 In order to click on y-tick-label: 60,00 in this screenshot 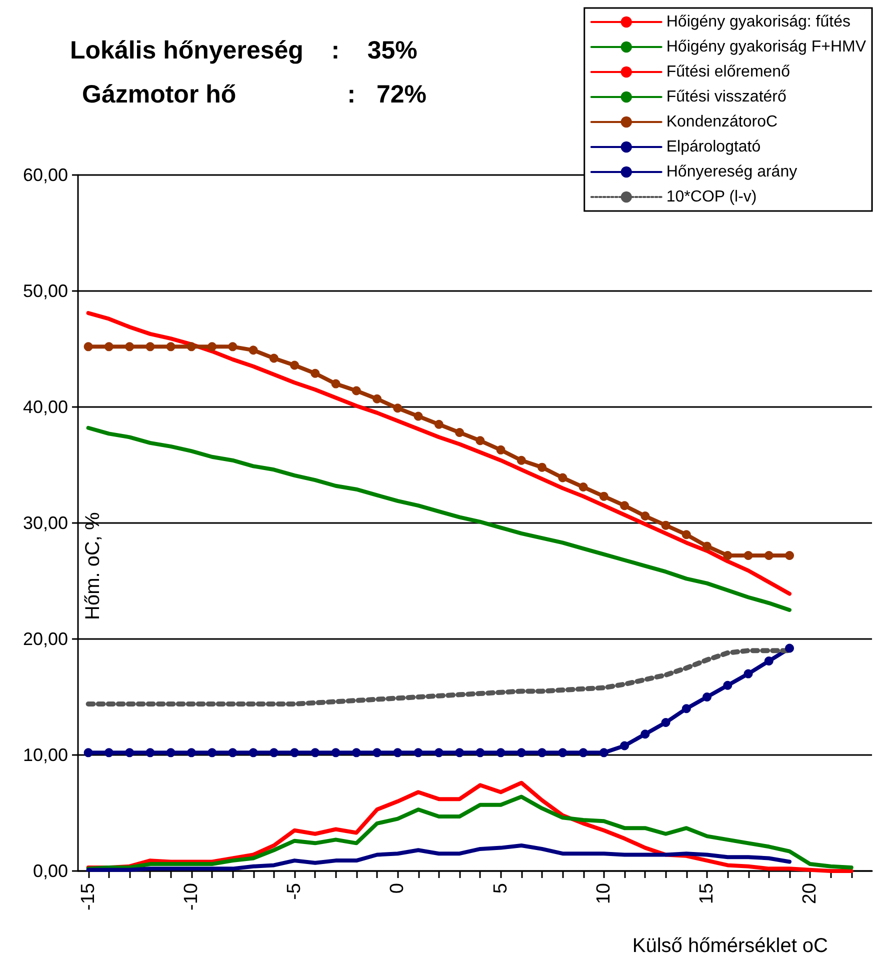, I will do `click(45, 175)`.